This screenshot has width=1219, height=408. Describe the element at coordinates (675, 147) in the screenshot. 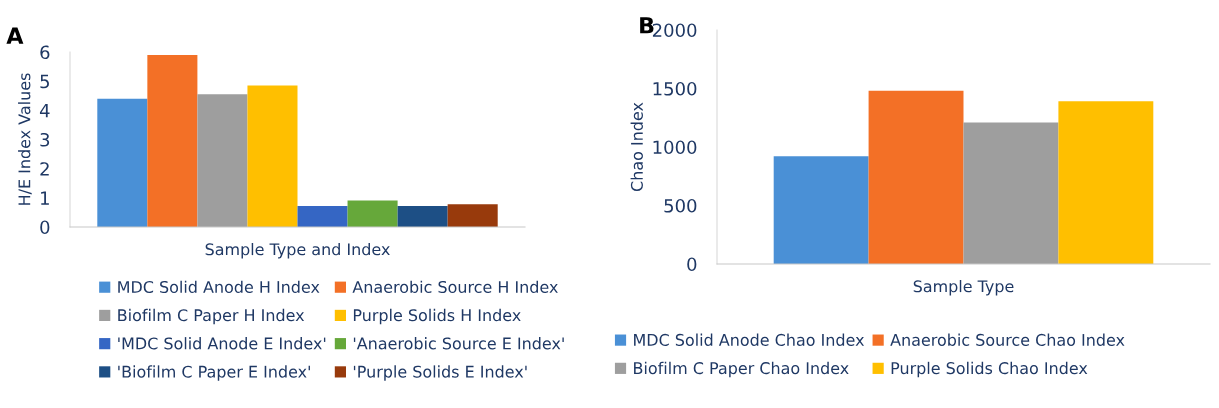

I see `y-tick-label: 1000` at that location.